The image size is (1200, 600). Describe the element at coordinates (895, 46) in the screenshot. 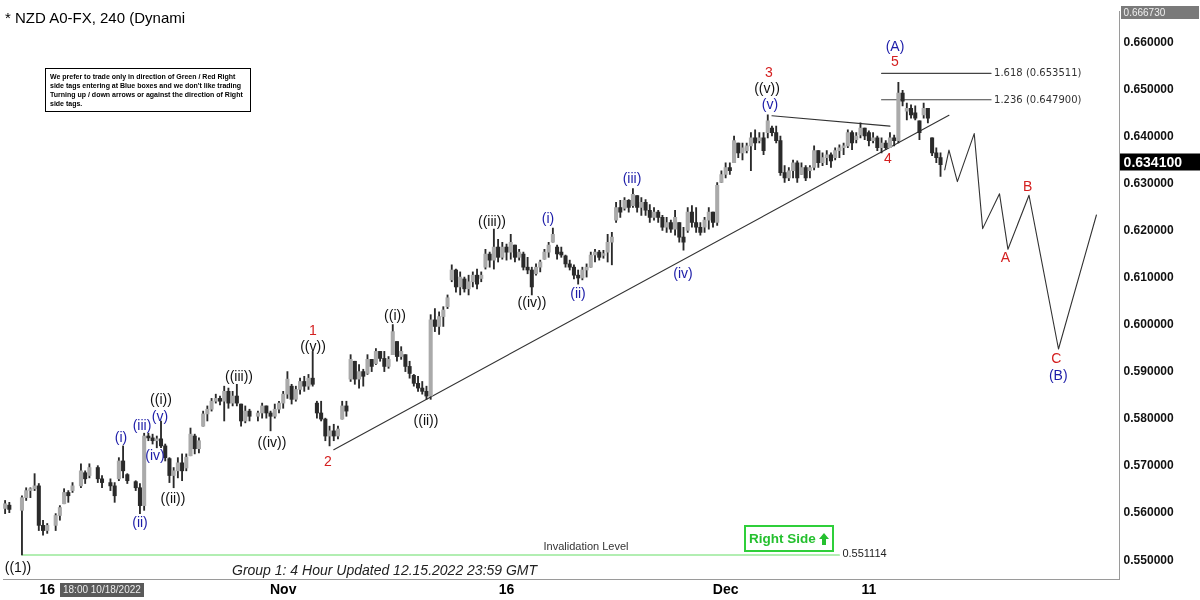

I see `annotation: (A)` at that location.